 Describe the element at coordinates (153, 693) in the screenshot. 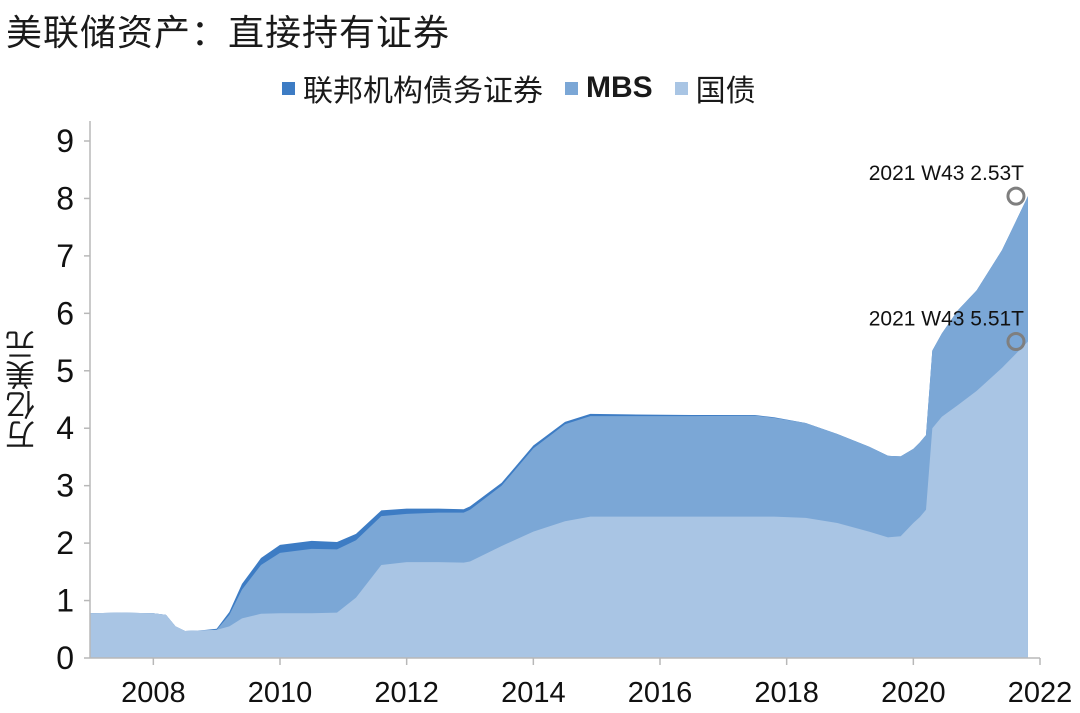

I see `x-tick-label: 2008` at that location.